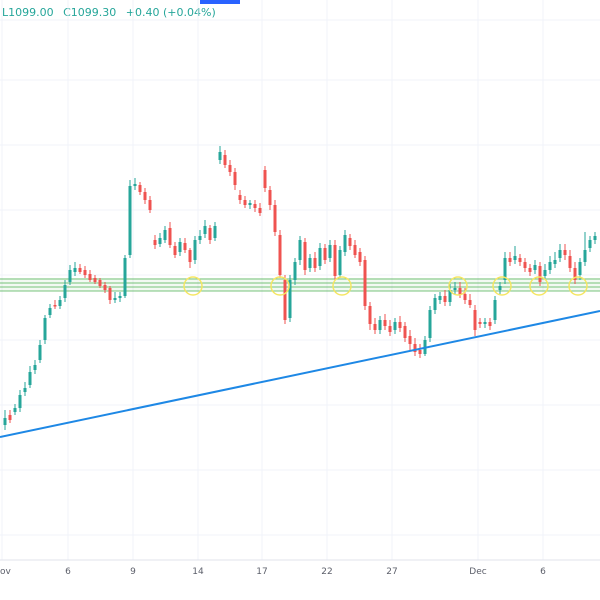 This screenshot has width=600, height=600. I want to click on x-tick-label: Nov, so click(5, 572).